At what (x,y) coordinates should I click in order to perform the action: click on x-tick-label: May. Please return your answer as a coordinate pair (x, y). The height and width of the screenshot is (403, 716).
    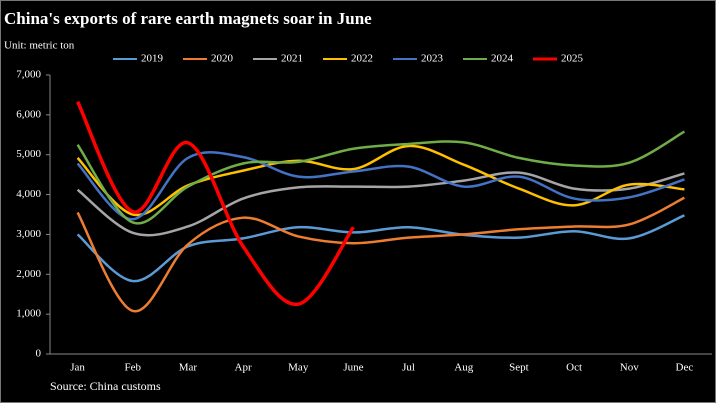
    Looking at the image, I should click on (298, 368).